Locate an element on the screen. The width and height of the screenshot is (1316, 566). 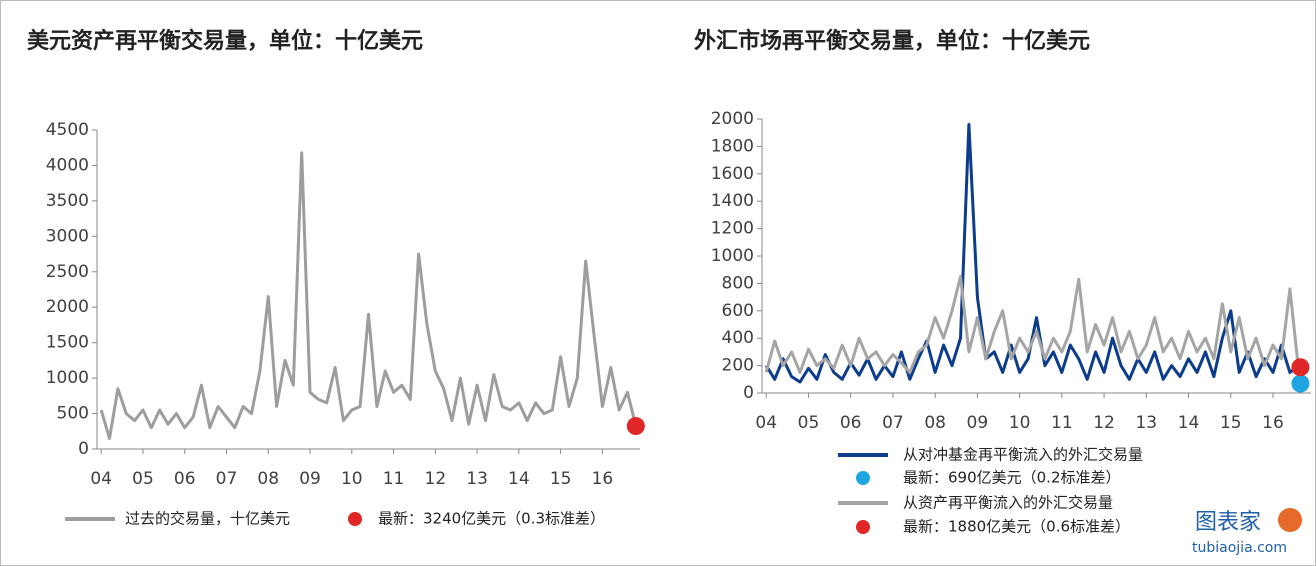
y-tick-label: 1800 is located at coordinates (732, 146).